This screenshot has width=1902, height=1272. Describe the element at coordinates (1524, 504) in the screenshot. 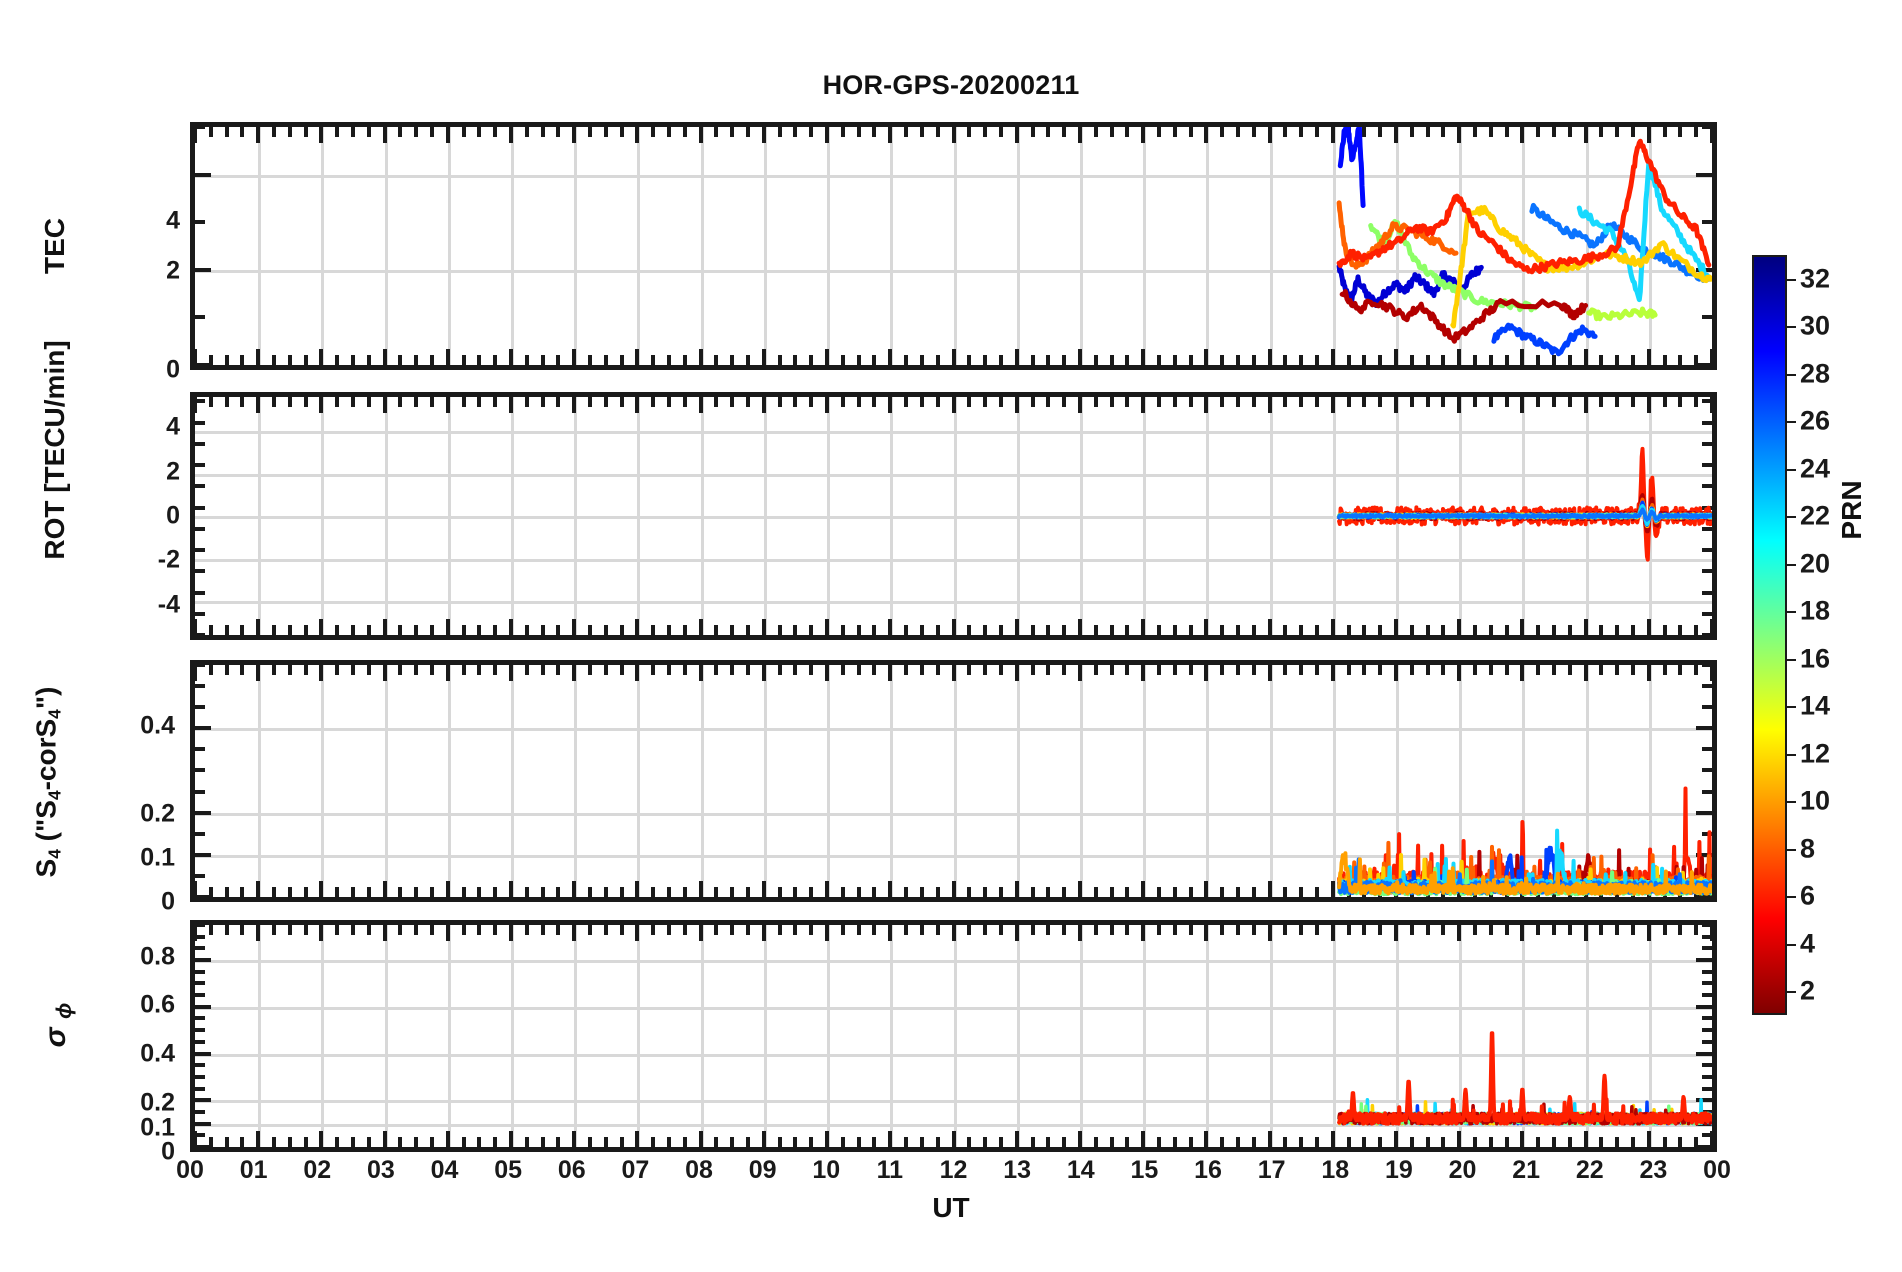

I see `data-traces` at that location.